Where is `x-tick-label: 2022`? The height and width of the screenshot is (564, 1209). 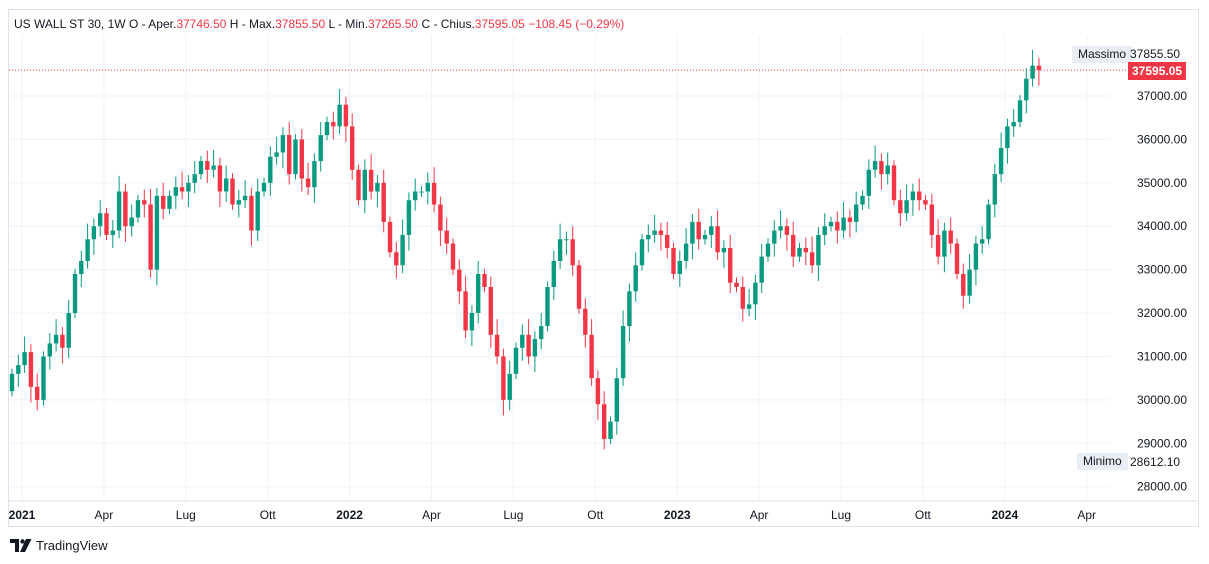 x-tick-label: 2022 is located at coordinates (349, 515).